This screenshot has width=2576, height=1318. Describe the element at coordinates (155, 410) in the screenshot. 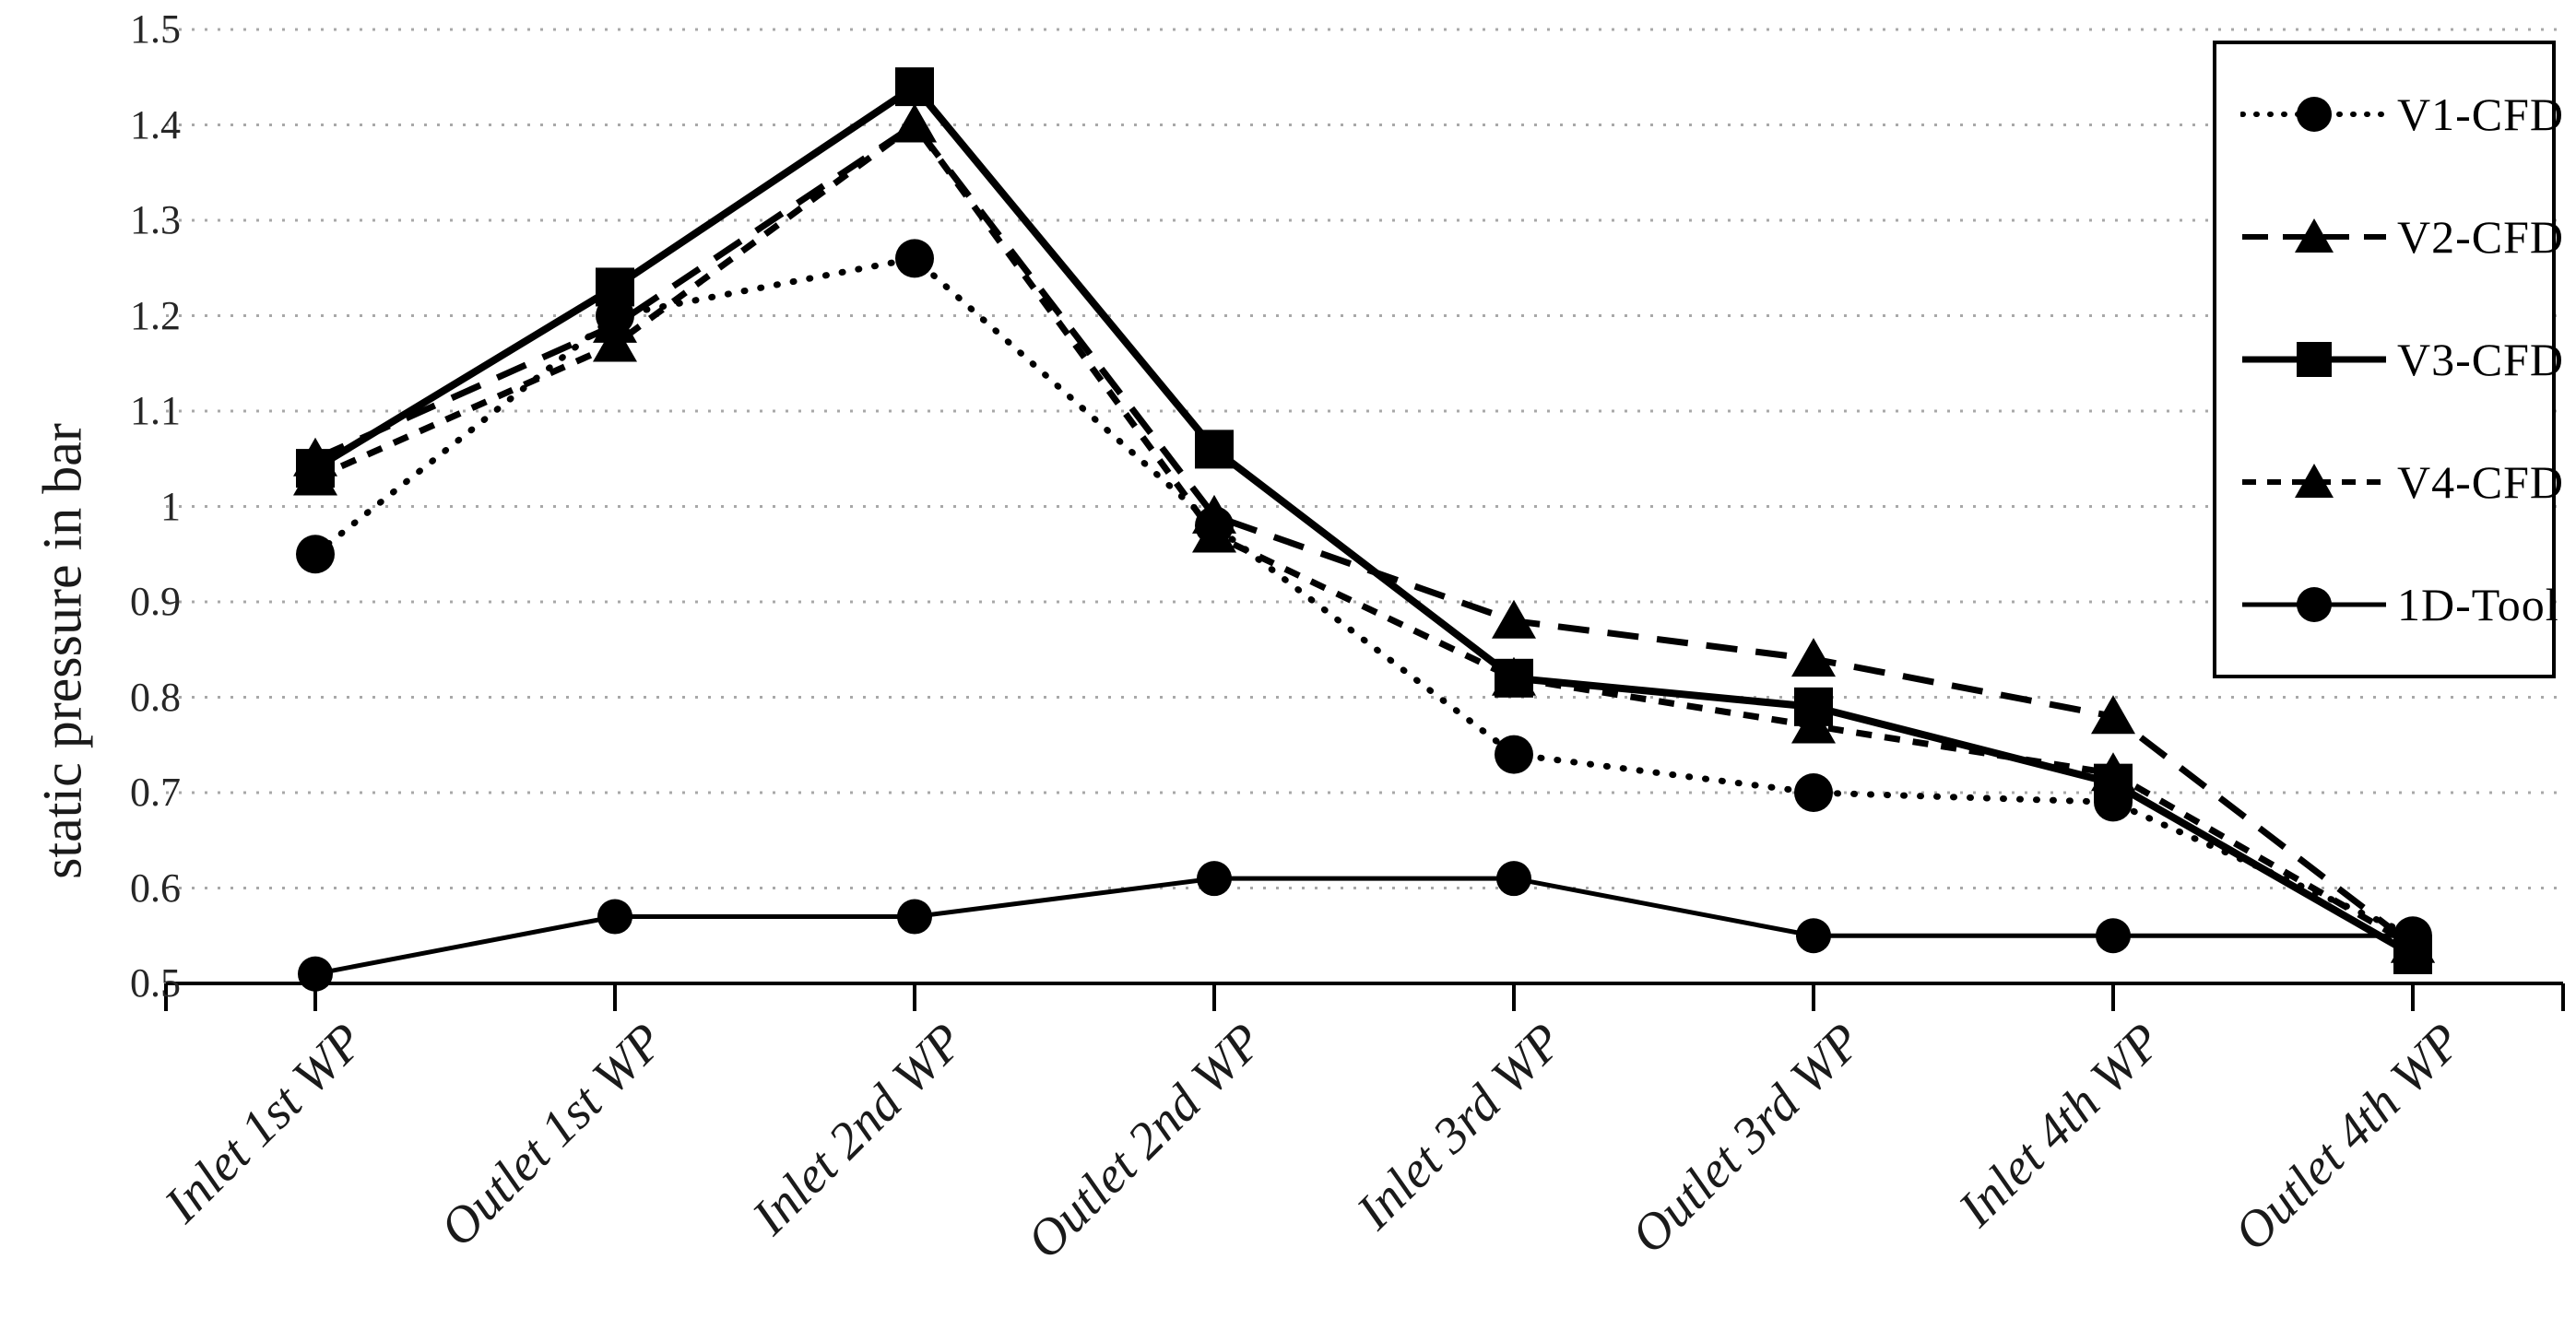

I see `y-tick-label: 1.1` at that location.